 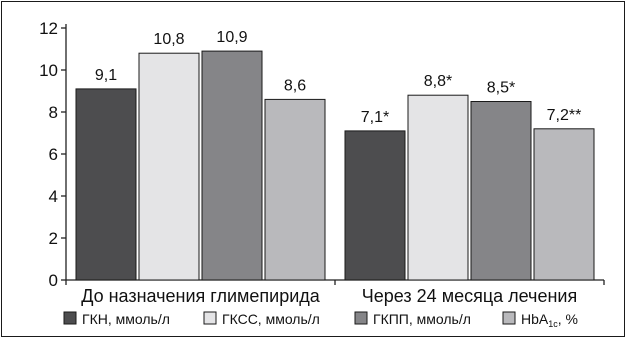 What do you see at coordinates (126, 319) in the screenshot?
I see `legend-label: ГКН, ммоль/л` at bounding box center [126, 319].